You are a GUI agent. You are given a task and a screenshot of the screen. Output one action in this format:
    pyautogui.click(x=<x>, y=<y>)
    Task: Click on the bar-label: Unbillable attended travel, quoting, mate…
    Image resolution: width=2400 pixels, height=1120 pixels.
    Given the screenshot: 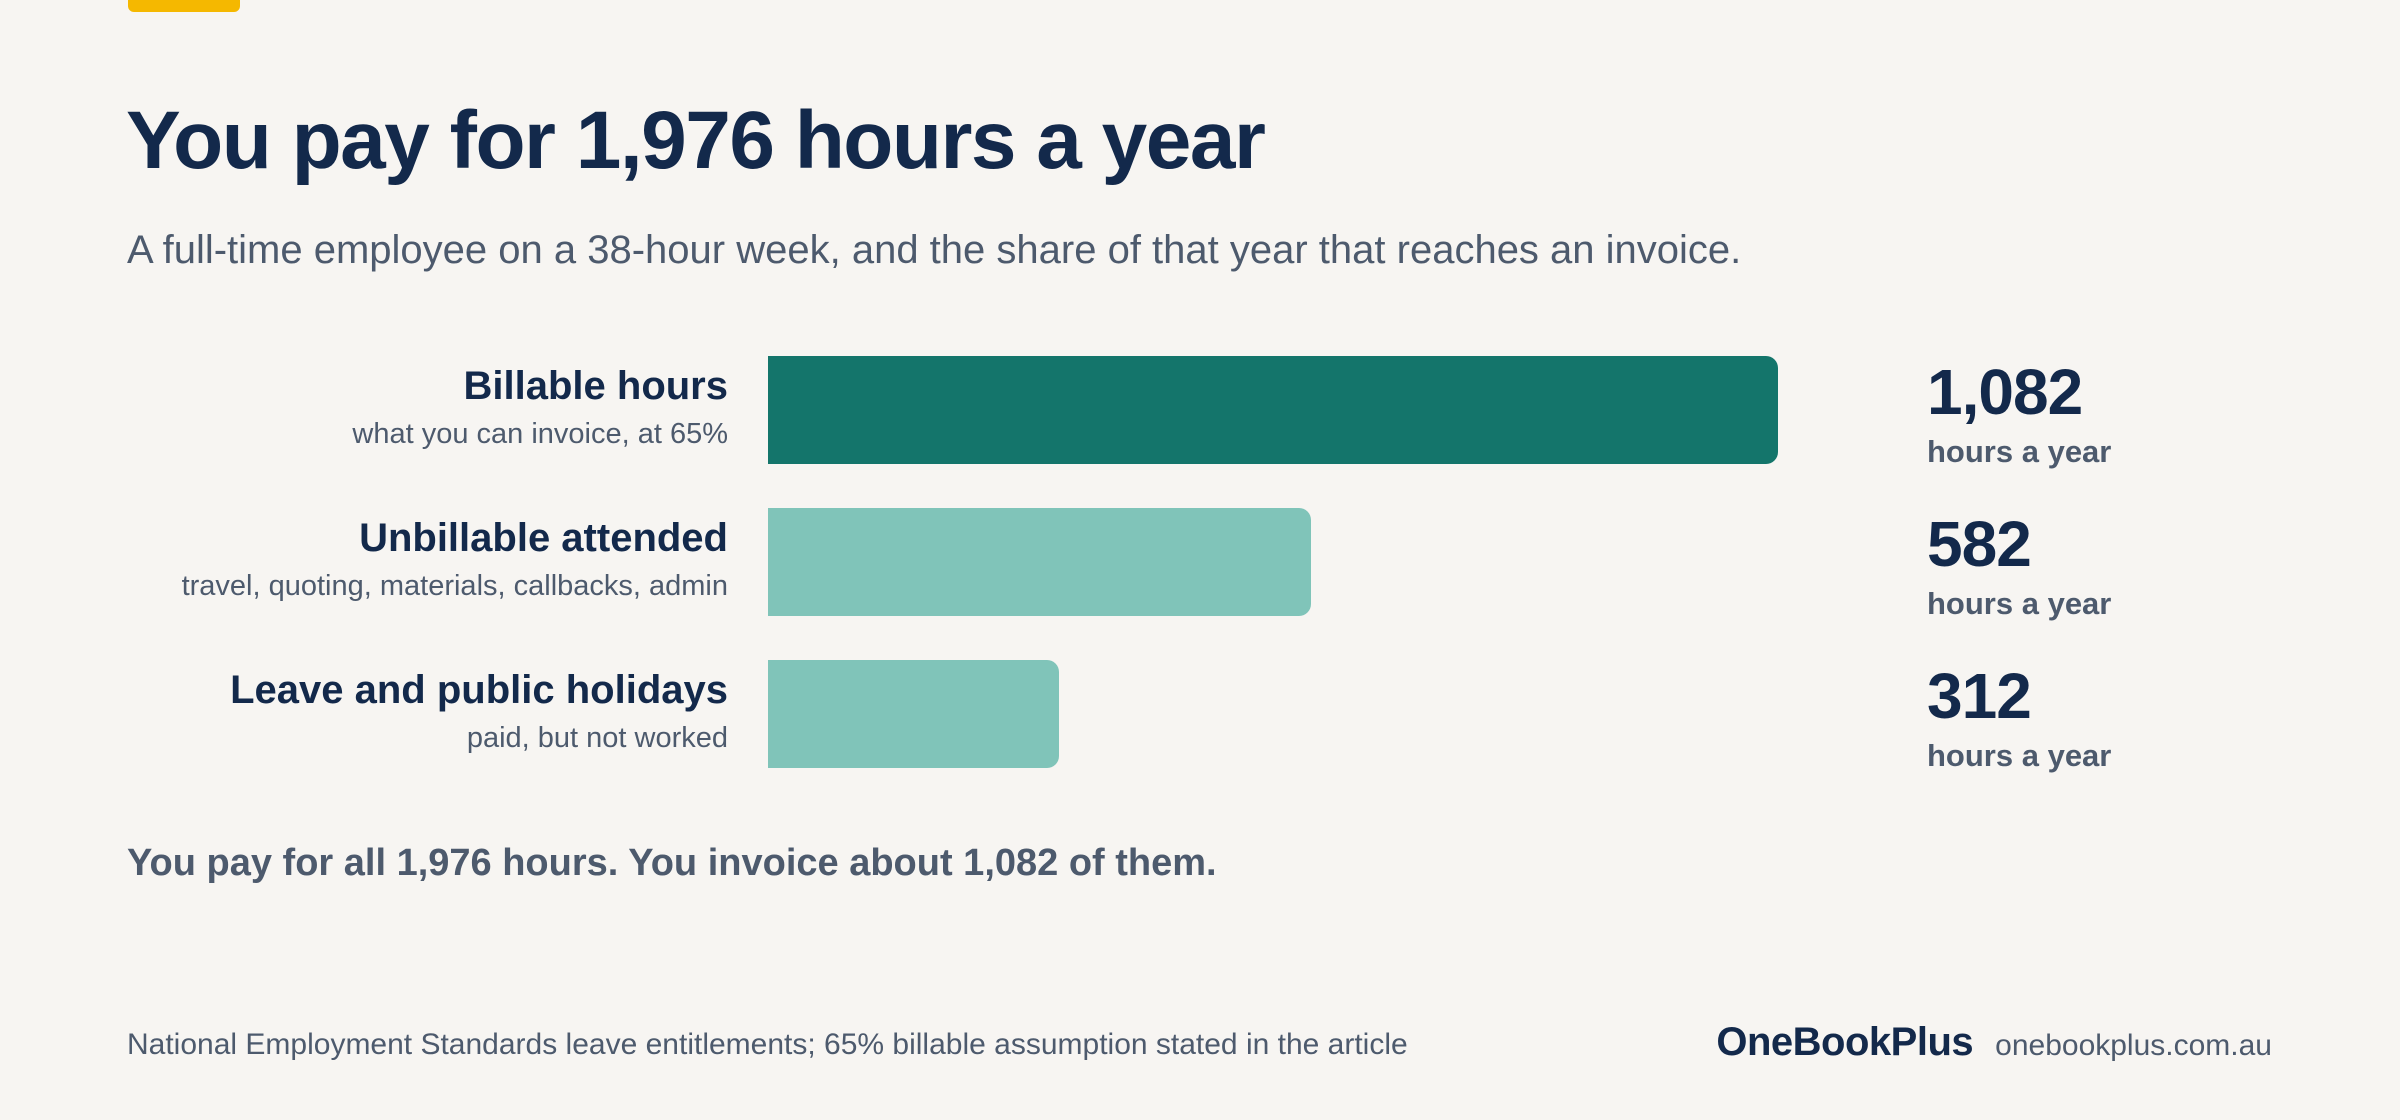 What is the action you would take?
    pyautogui.click(x=455, y=559)
    